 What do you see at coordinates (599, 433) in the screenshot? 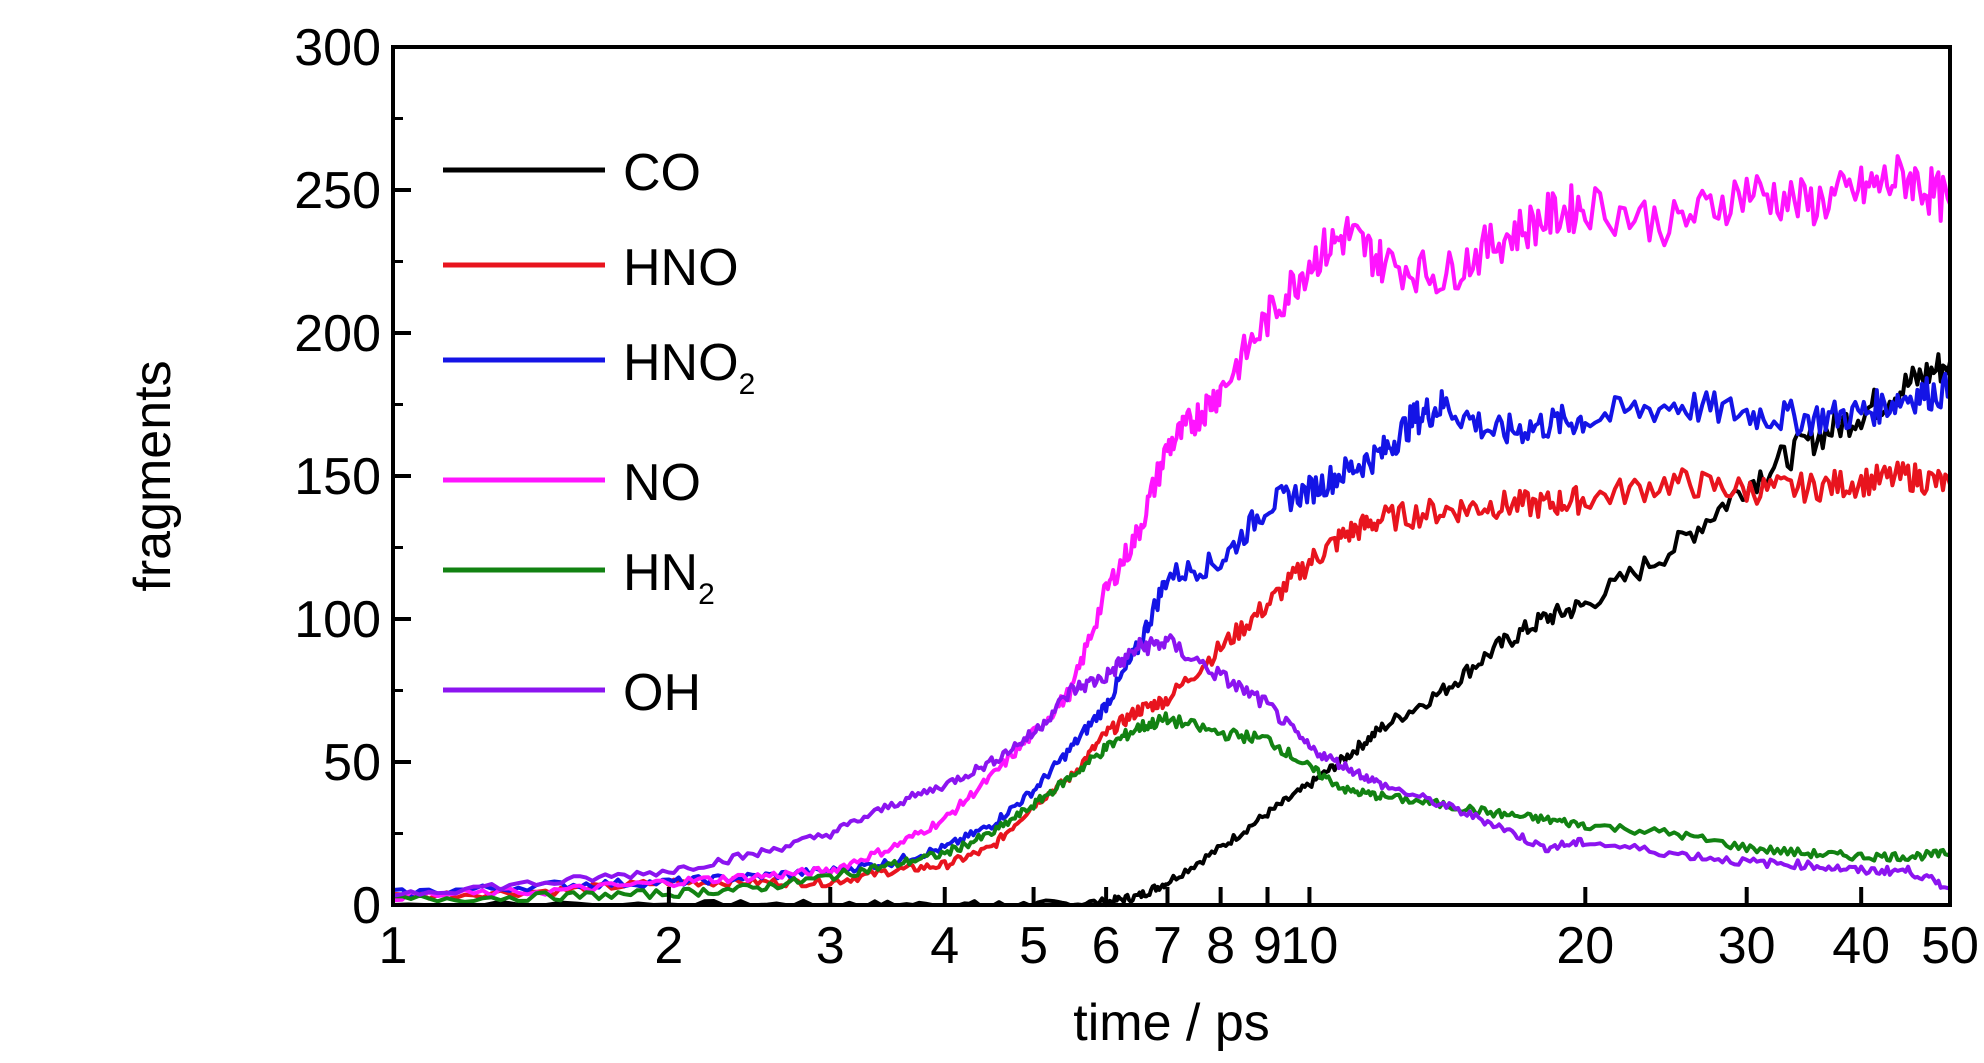
I see `legend: CO HNO HNO2 NO HN2 OH` at bounding box center [599, 433].